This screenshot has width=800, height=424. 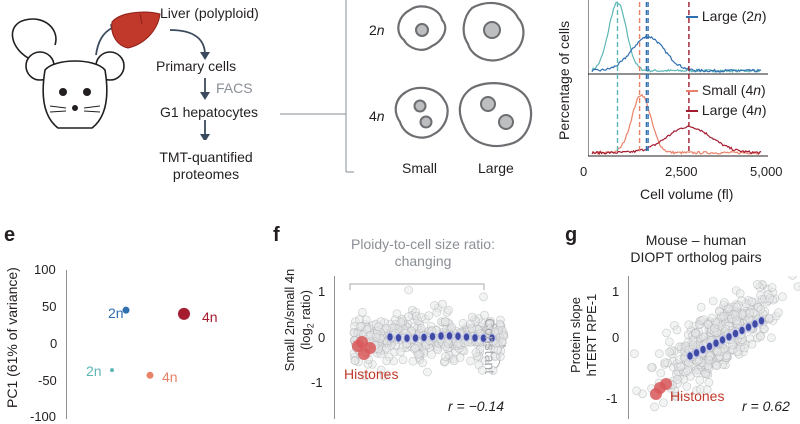 I want to click on legend-swatch-small-4n, so click(x=692, y=91).